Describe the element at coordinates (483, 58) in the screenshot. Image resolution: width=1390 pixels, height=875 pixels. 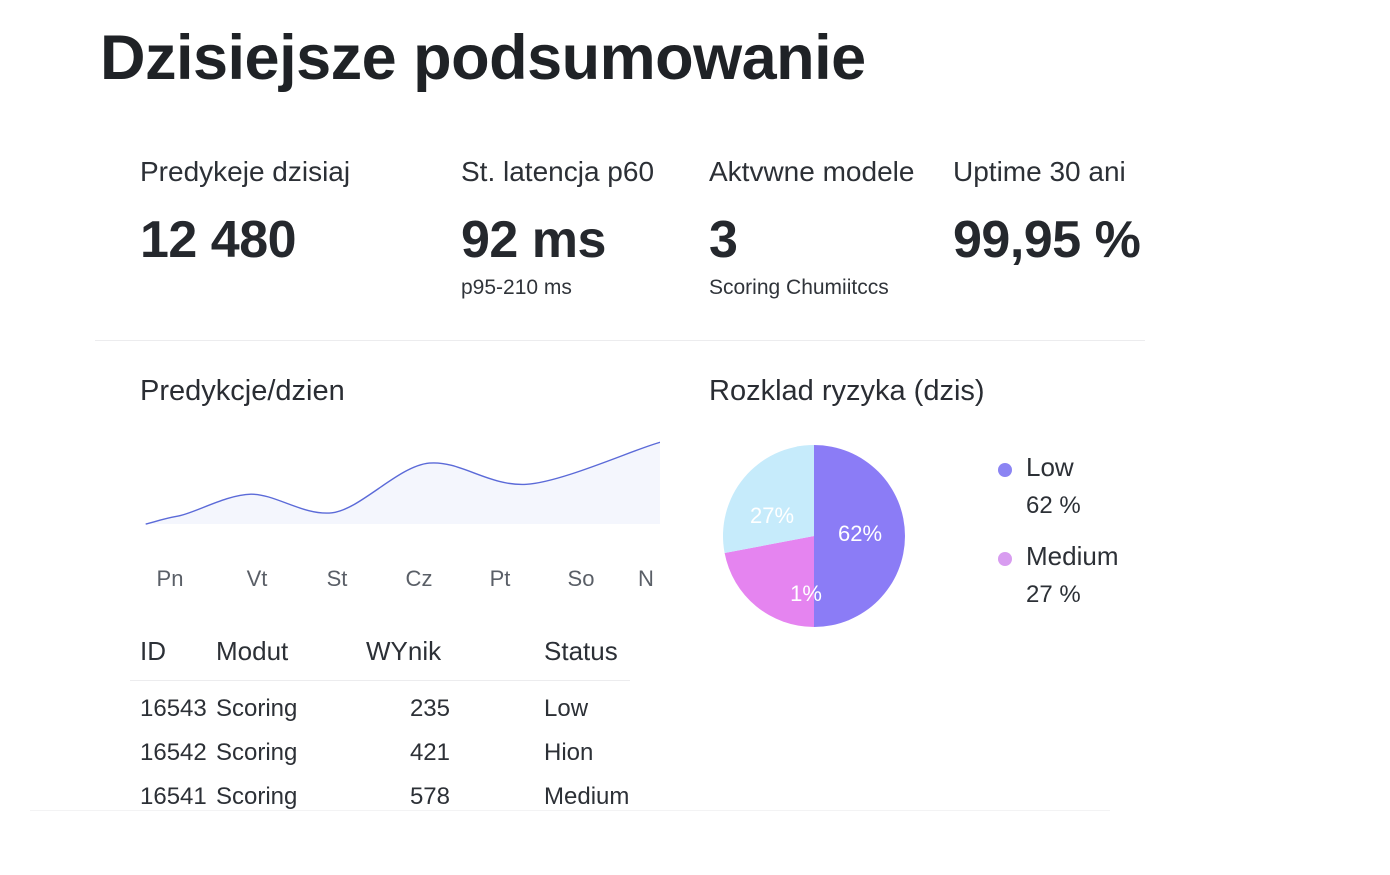
I see `page-title: Dzisiejsze podsumowanie` at that location.